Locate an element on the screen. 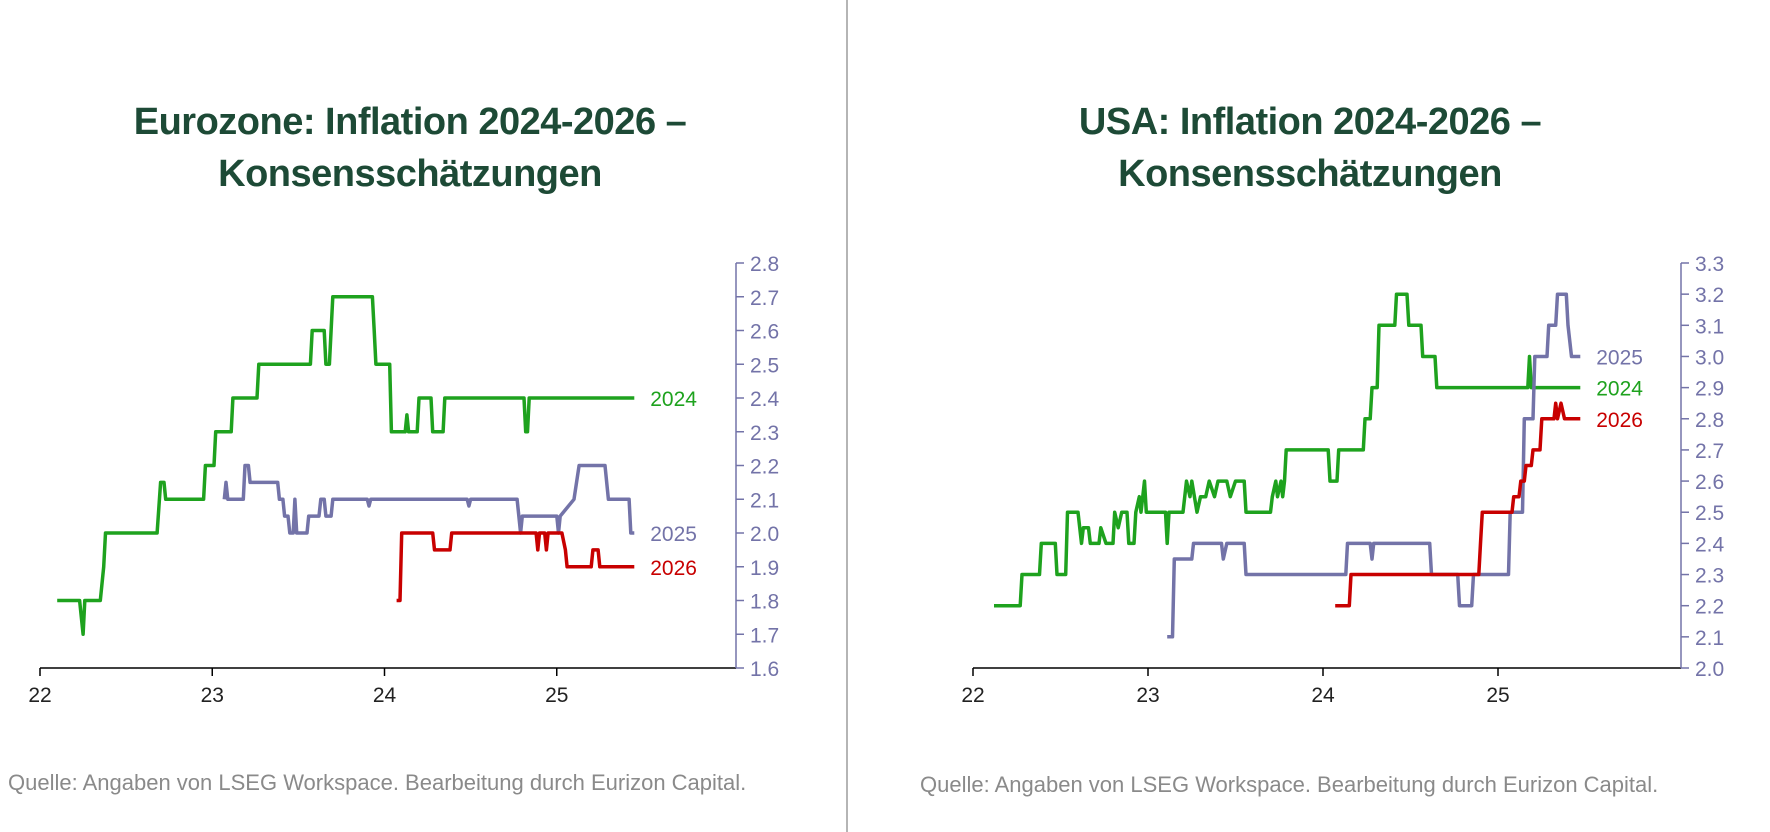  usa-y-tick-label: 2.7 is located at coordinates (1709, 451).